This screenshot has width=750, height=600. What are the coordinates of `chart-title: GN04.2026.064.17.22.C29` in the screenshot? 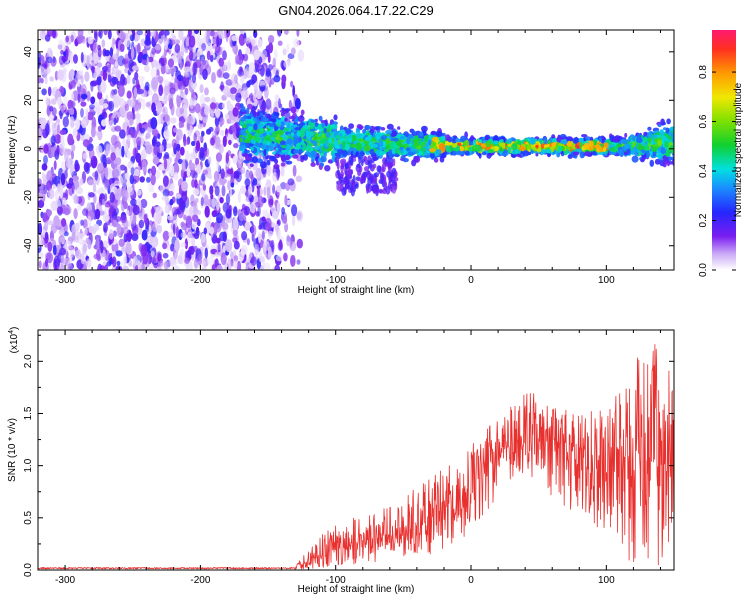 It's located at (355, 10).